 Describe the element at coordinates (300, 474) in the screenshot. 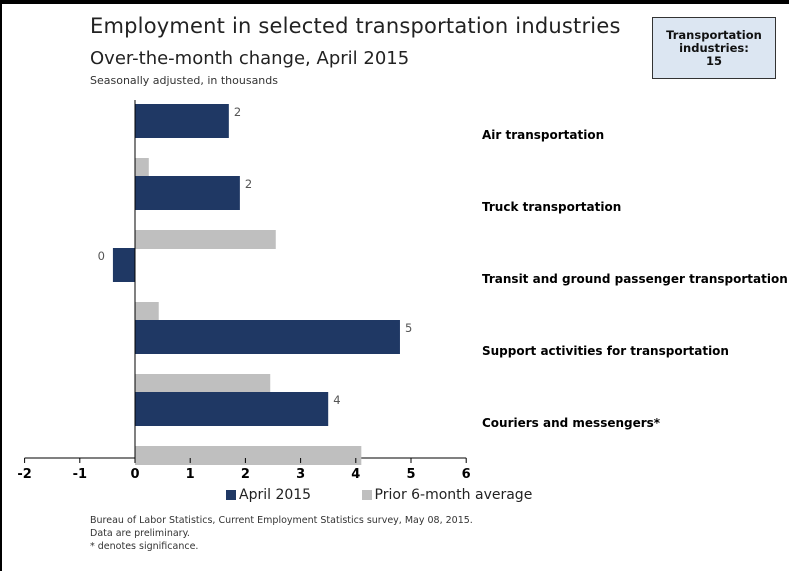

I see `x-tick-label-5: 3` at that location.